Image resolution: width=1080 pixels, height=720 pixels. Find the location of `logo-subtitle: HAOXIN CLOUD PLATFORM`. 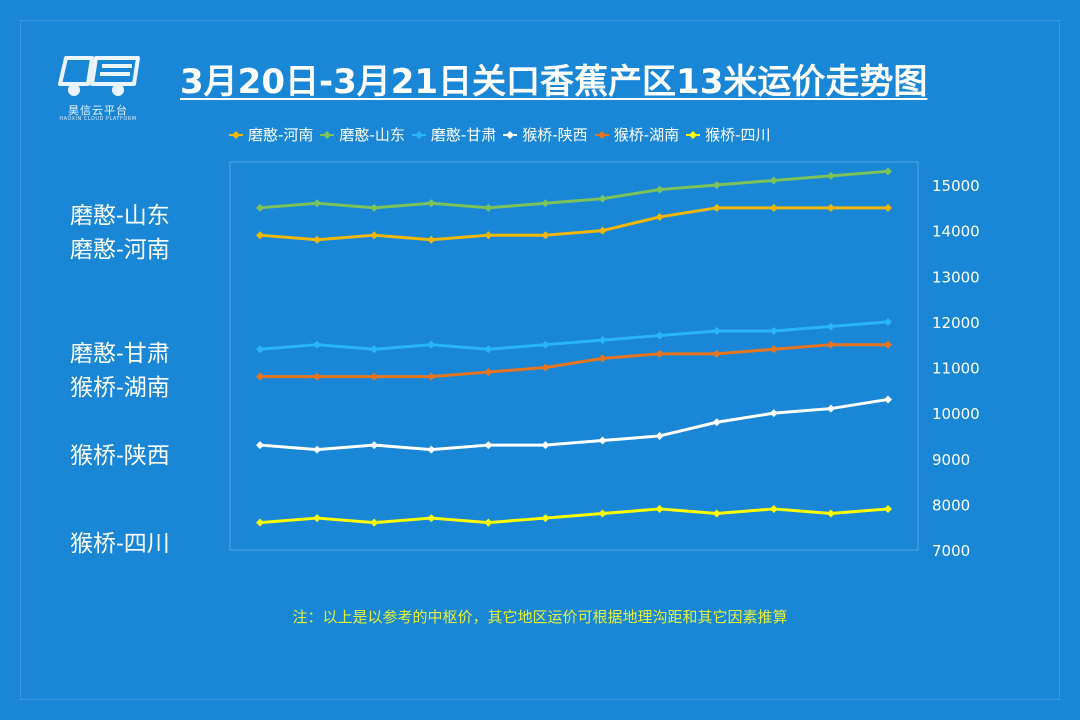

logo-subtitle: HAOXIN CLOUD PLATFORM is located at coordinates (98, 119).